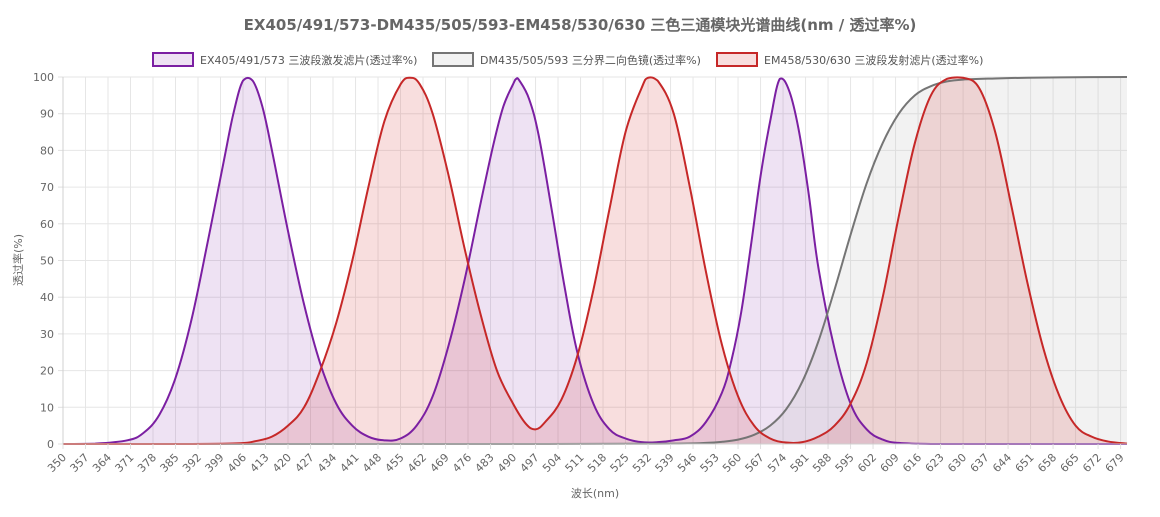 The width and height of the screenshot is (1160, 517). I want to click on x-tick-label: 399, so click(215, 463).